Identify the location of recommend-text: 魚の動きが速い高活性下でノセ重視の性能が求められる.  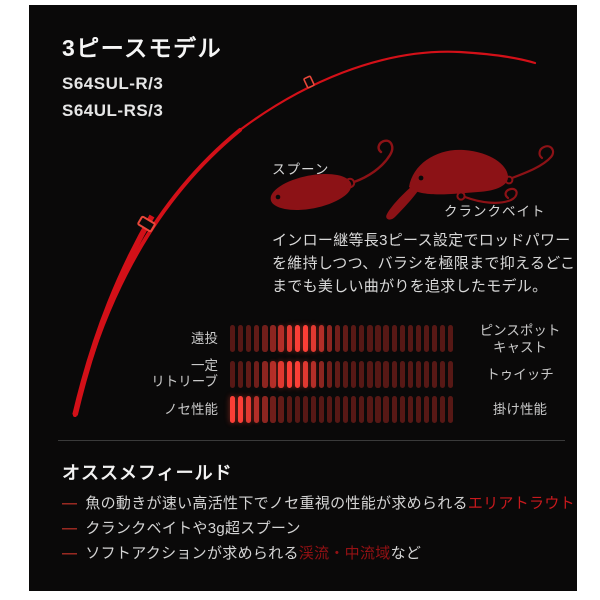
(276, 503).